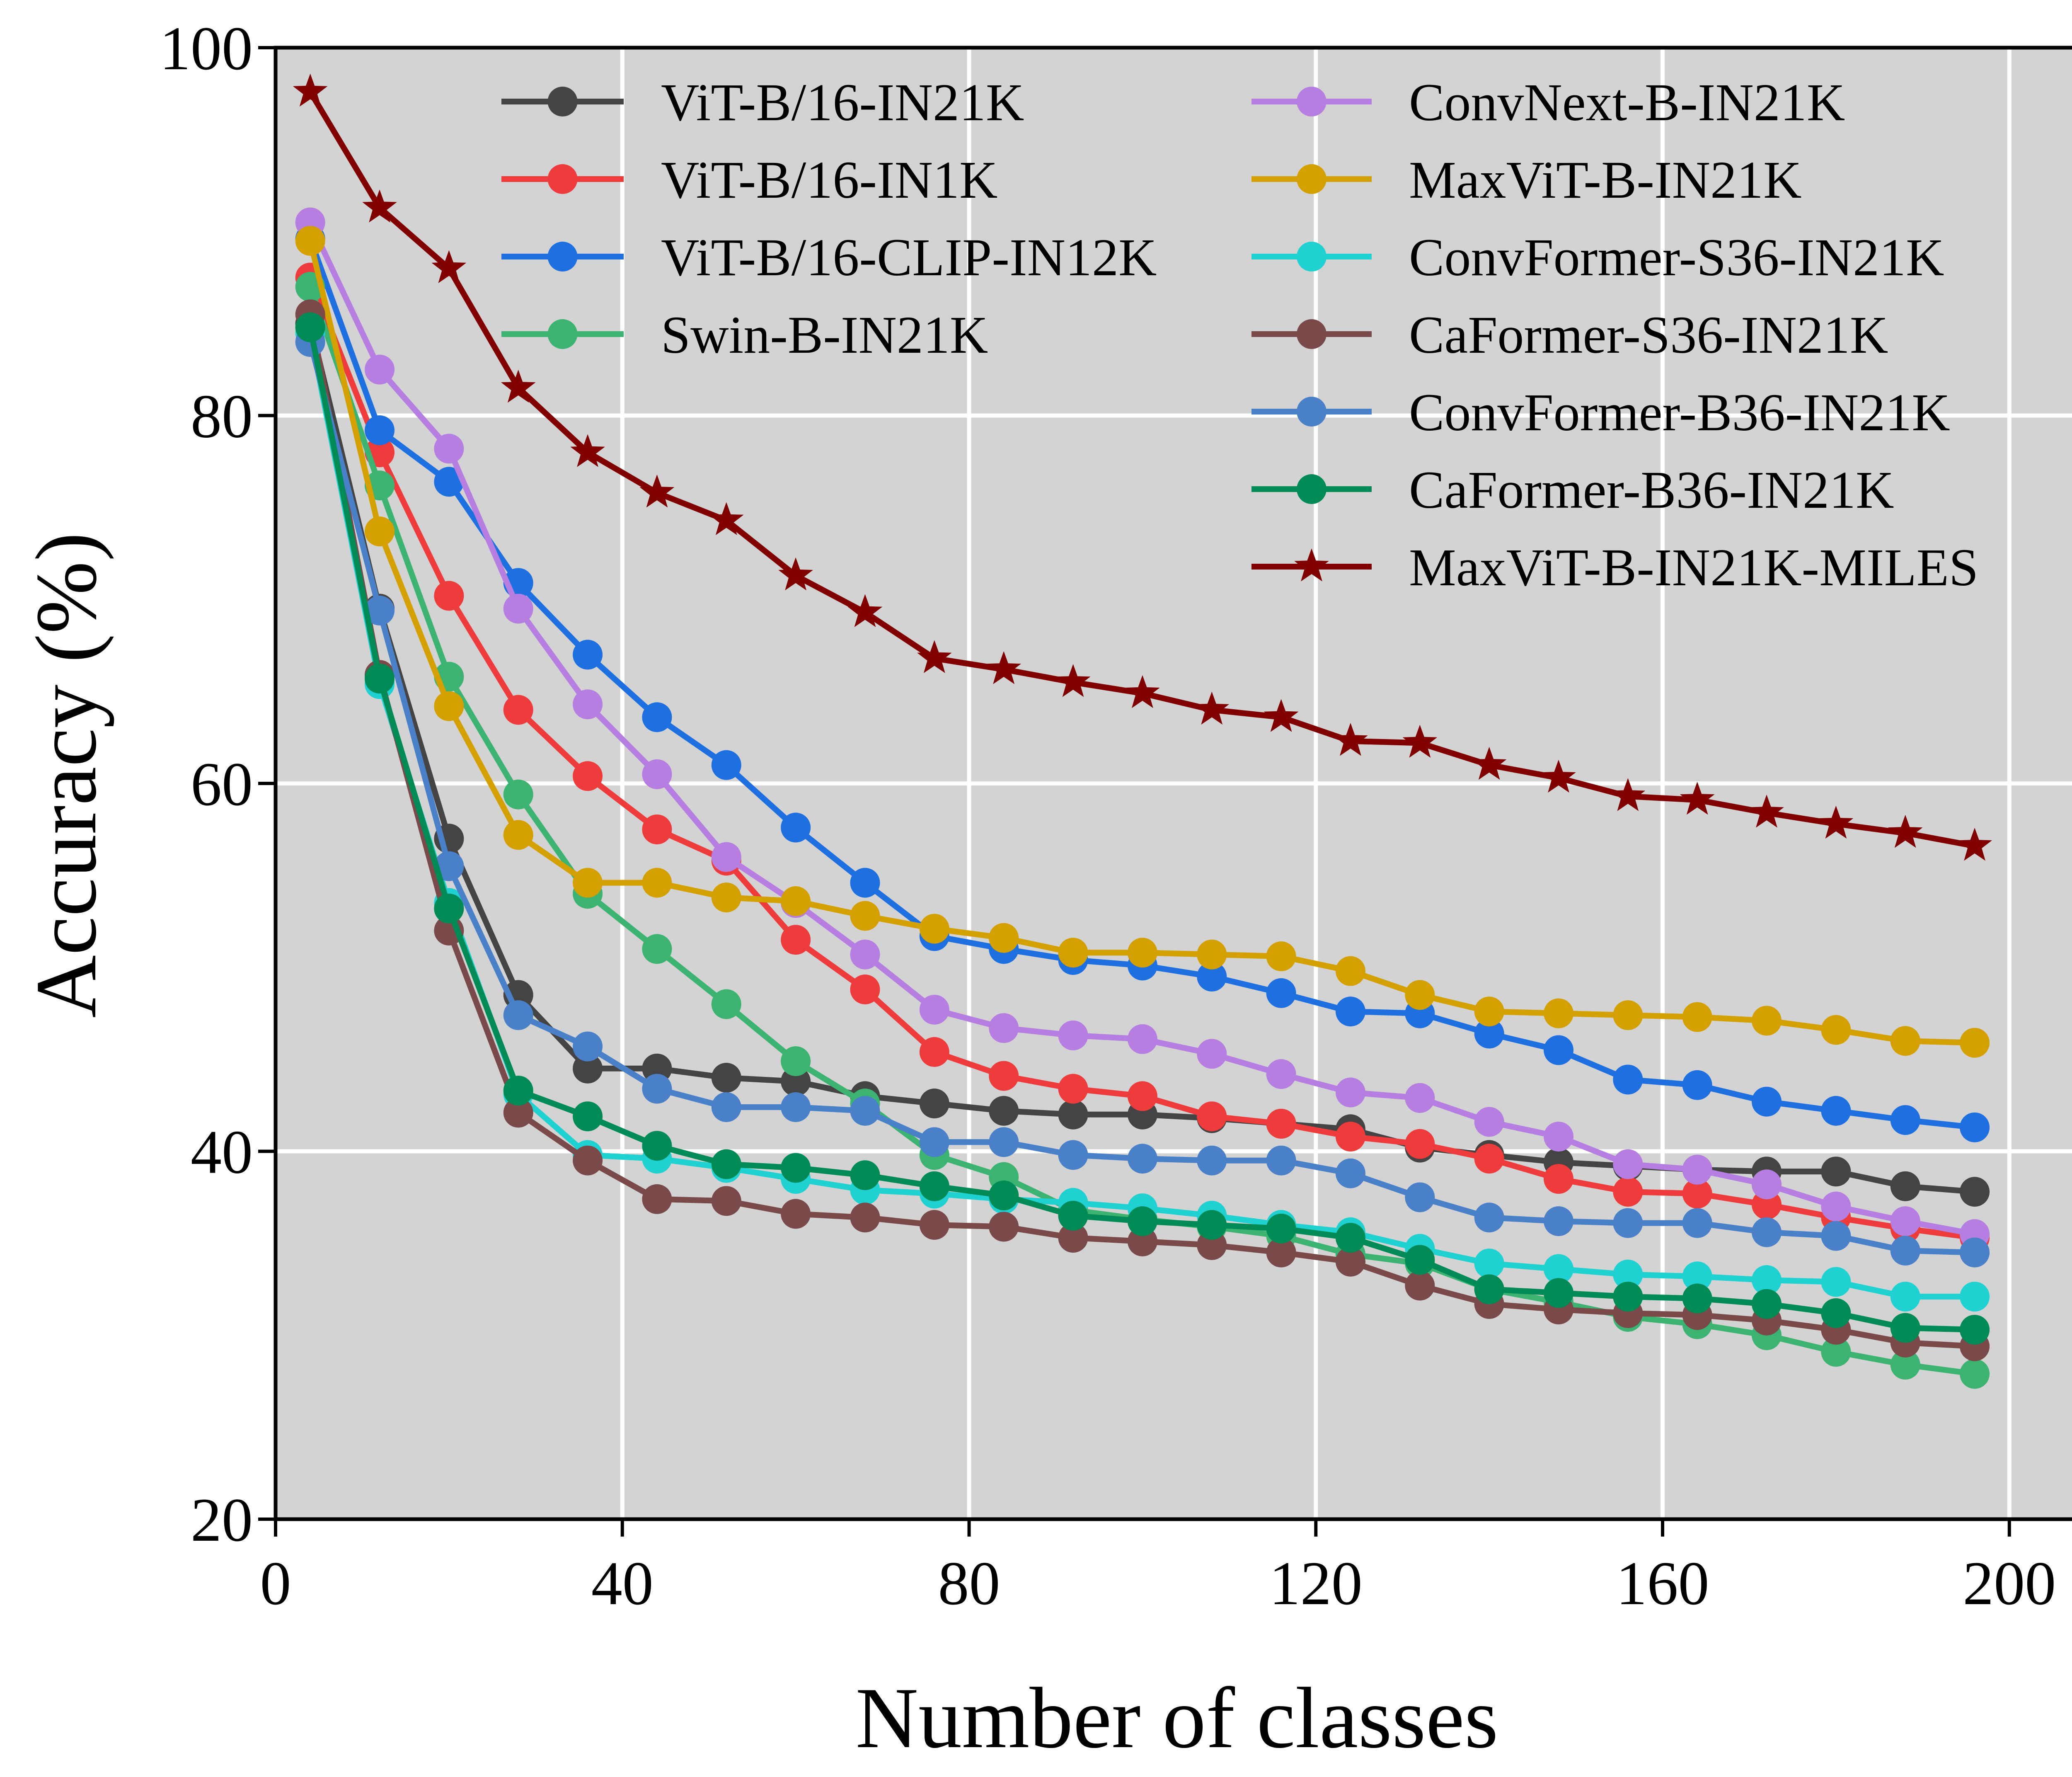 The width and height of the screenshot is (2072, 1777). I want to click on legend-entry: ViT-B/16-IN21K, so click(762, 103).